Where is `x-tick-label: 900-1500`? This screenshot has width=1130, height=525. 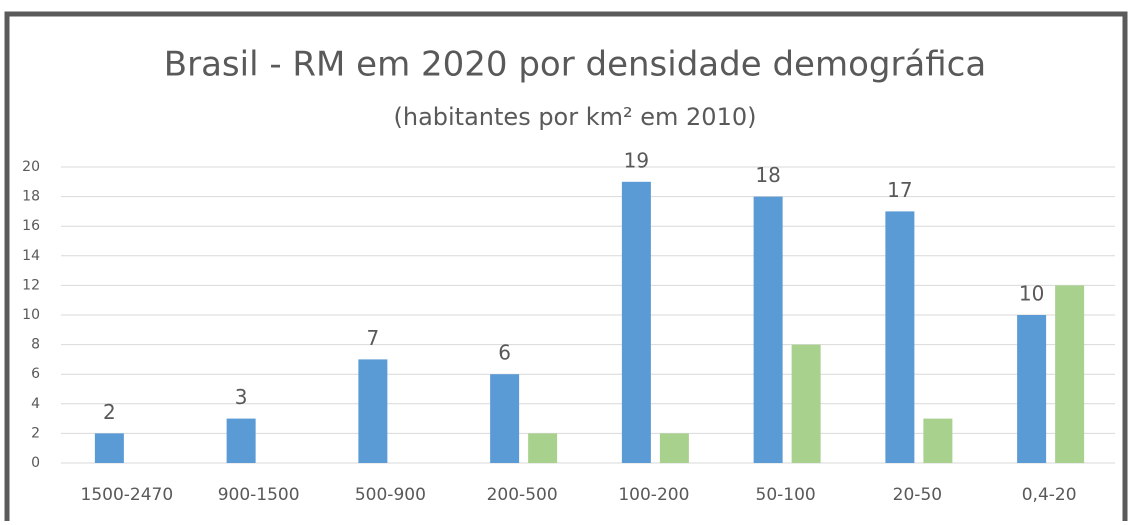 x-tick-label: 900-1500 is located at coordinates (259, 495).